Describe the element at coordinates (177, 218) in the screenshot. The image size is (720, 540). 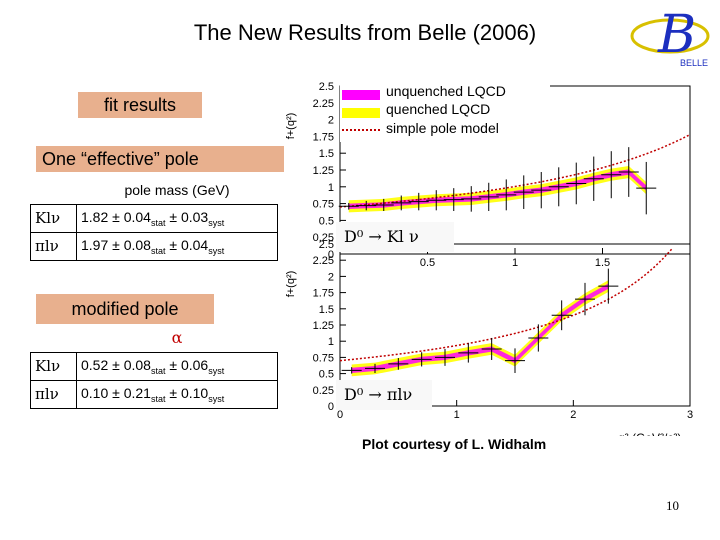
I see `row-value: 1.82 ± 0.04stat ± 0.03syst` at that location.